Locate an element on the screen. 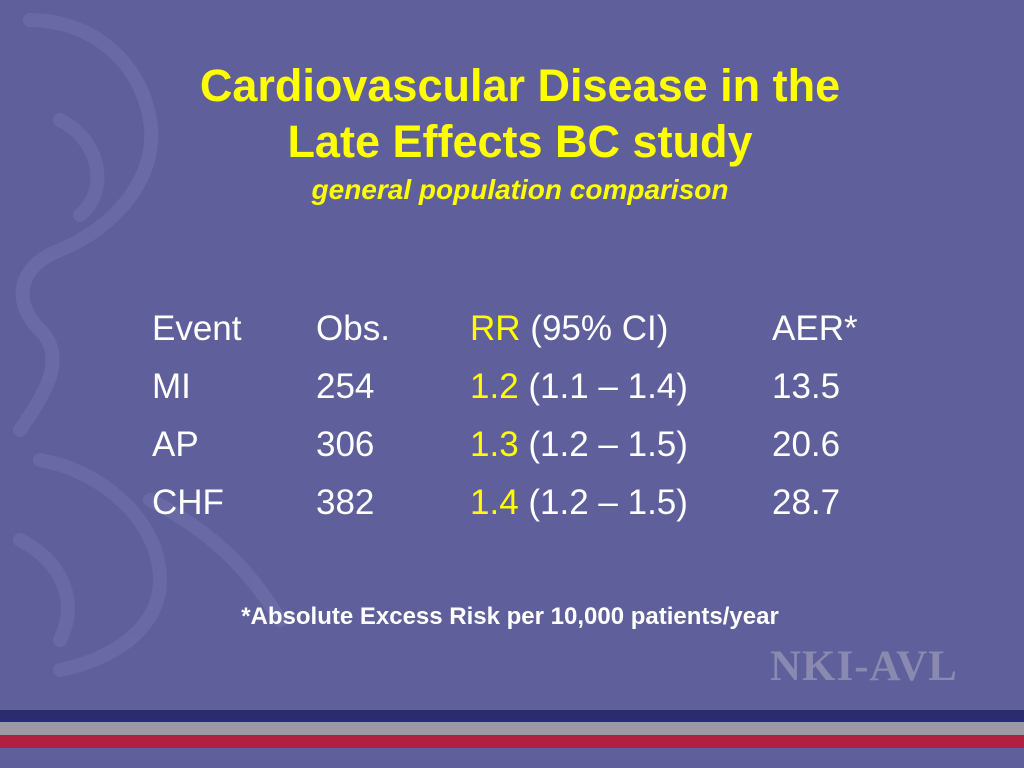 The height and width of the screenshot is (768, 1024). cell-obs: 306 is located at coordinates (345, 444).